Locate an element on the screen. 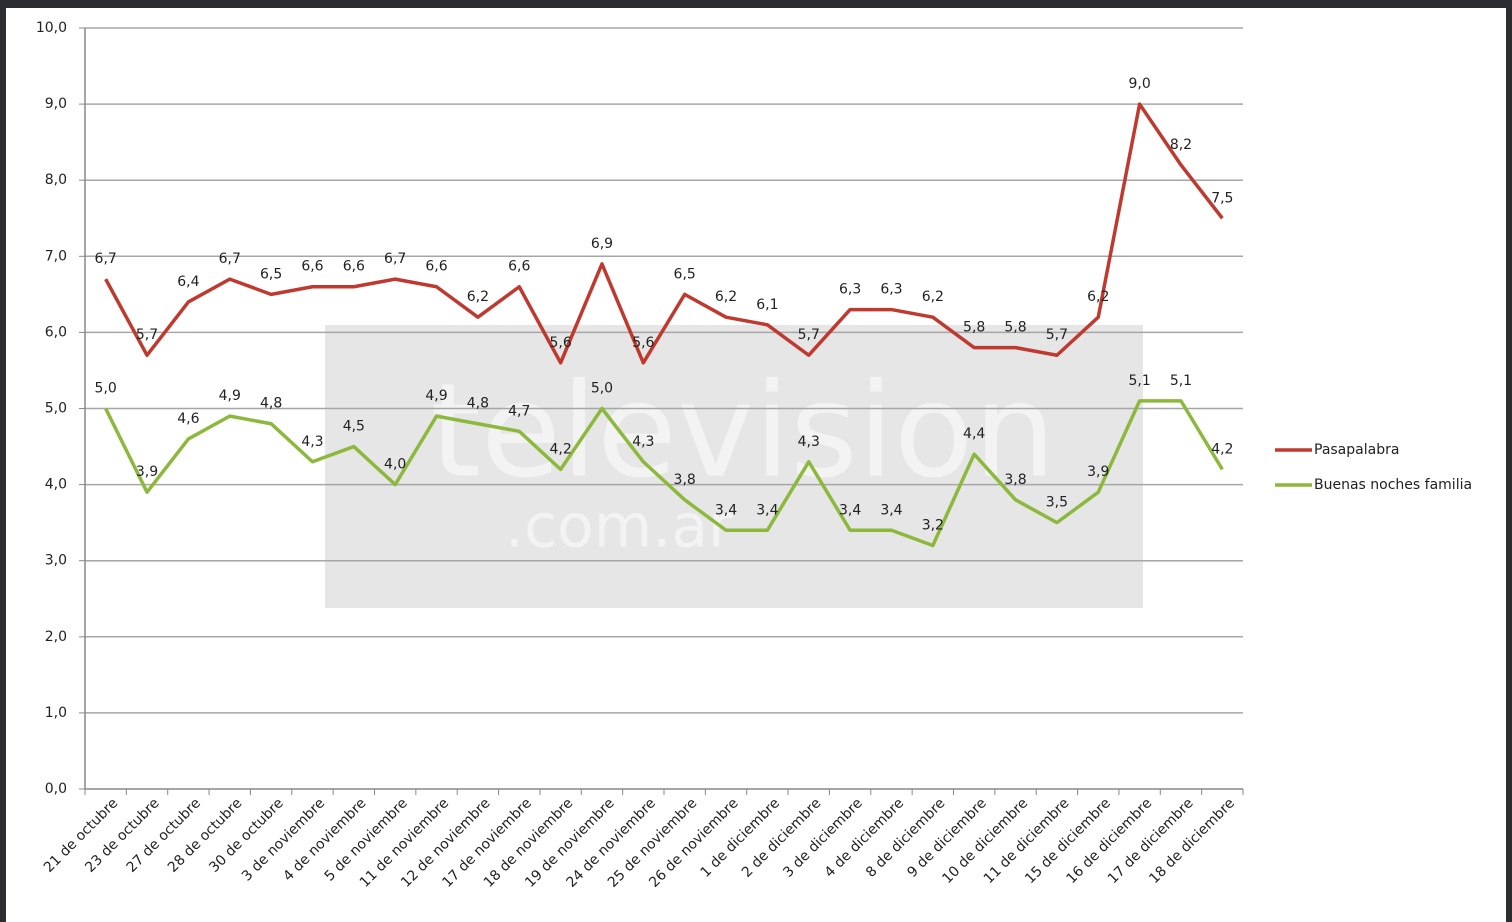  data-label: 7,5 is located at coordinates (1222, 198).